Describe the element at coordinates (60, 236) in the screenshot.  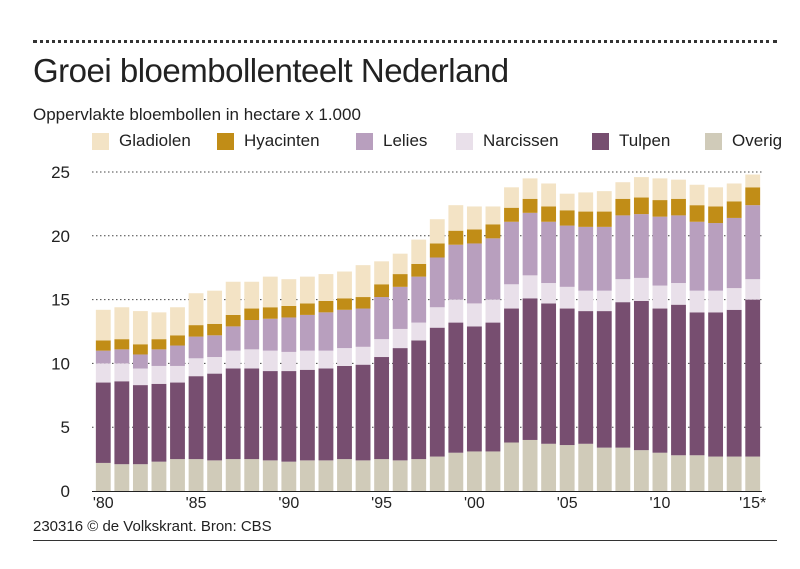
I see `y-tick-label-20: 20` at that location.